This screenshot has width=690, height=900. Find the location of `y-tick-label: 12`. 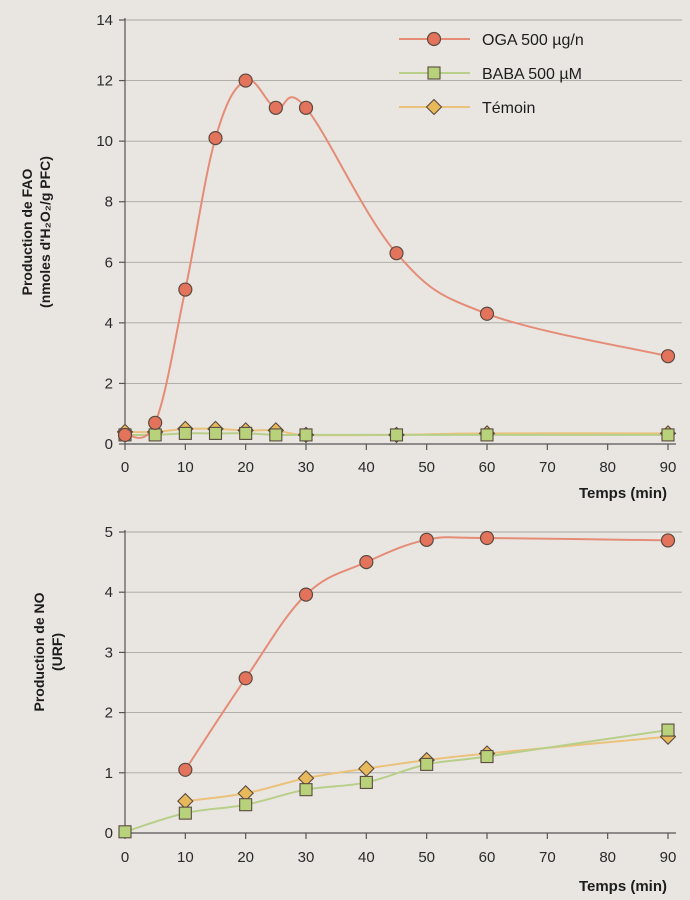

y-tick-label: 12 is located at coordinates (104, 81).